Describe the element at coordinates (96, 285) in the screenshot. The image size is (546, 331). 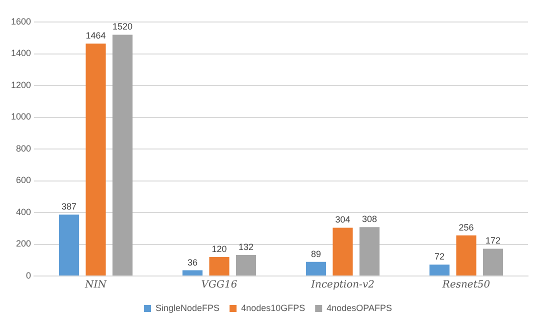
I see `x-tick-label: NIN` at that location.